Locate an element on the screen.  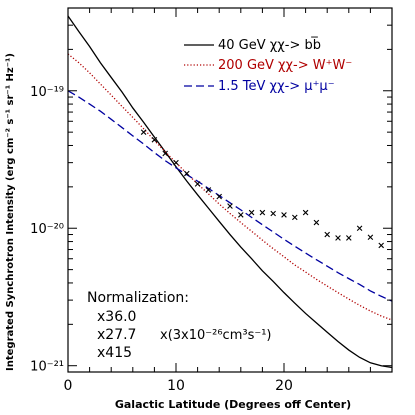
x-tick-label: 0 is located at coordinates (68, 386).